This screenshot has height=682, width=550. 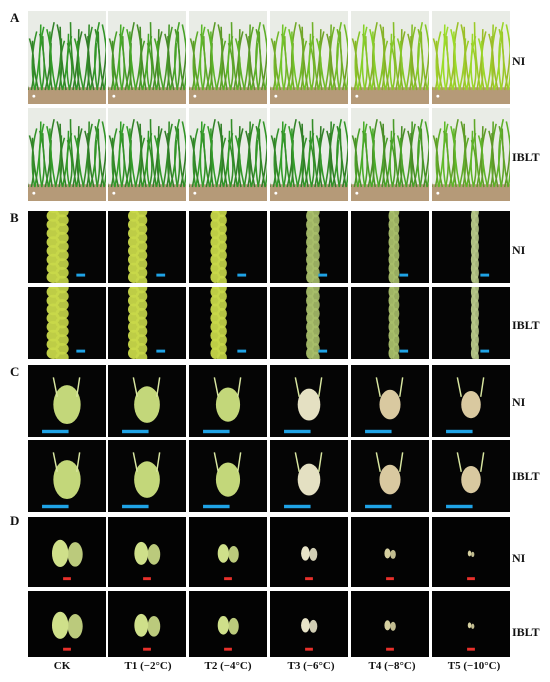 I want to click on row-label-iblt-c: IBLT, so click(x=526, y=476).